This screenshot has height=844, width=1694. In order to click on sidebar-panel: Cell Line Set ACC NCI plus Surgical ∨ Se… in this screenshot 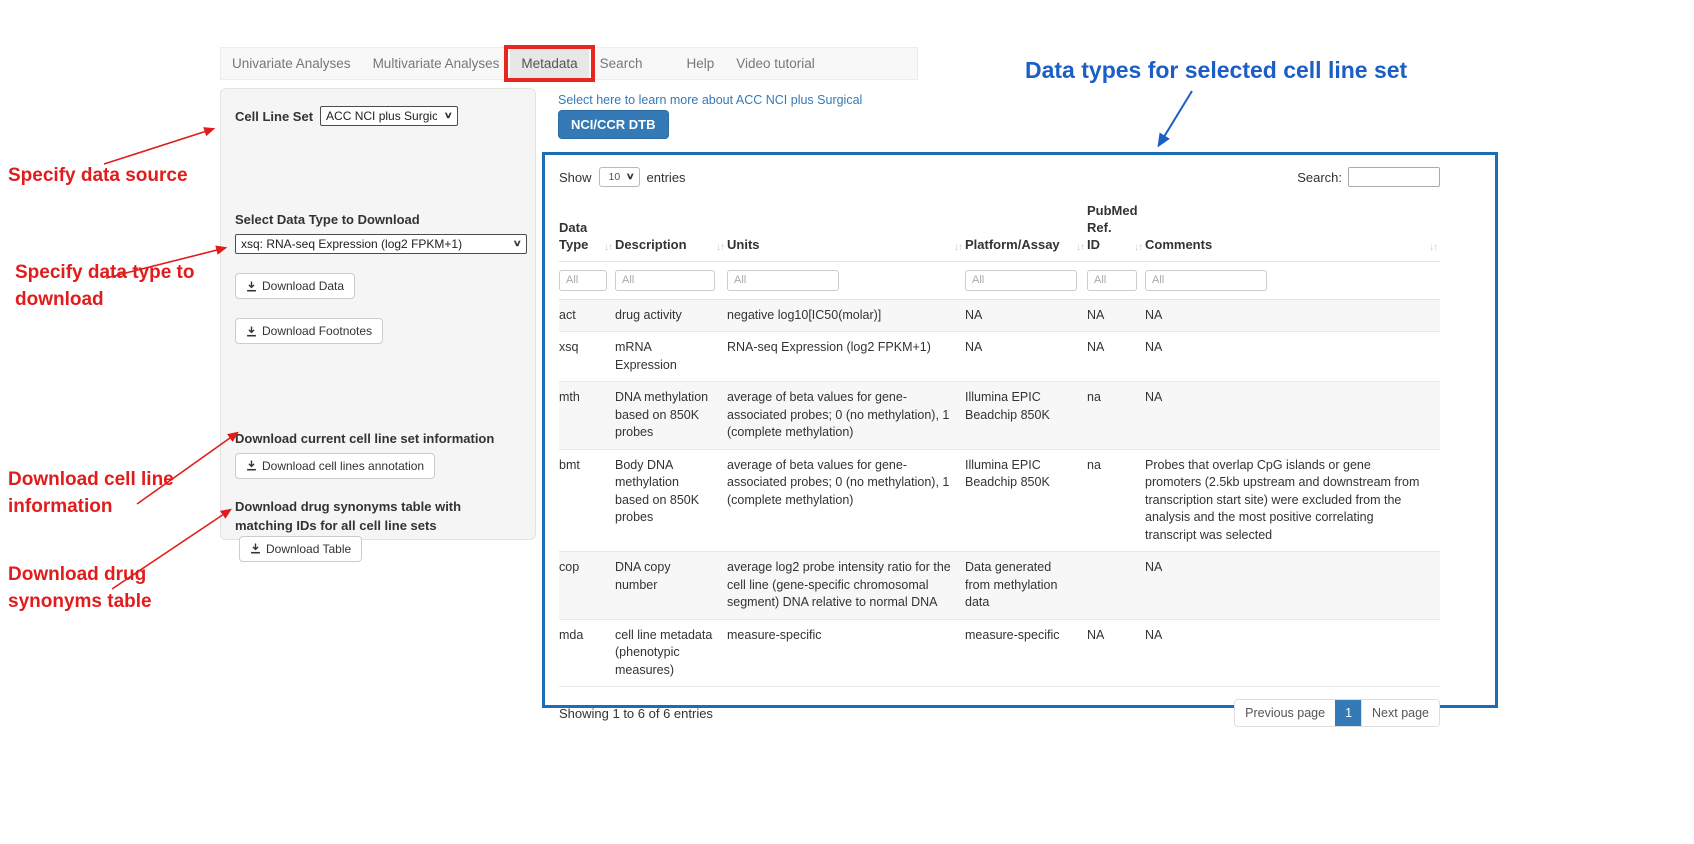, I will do `click(378, 325)`.